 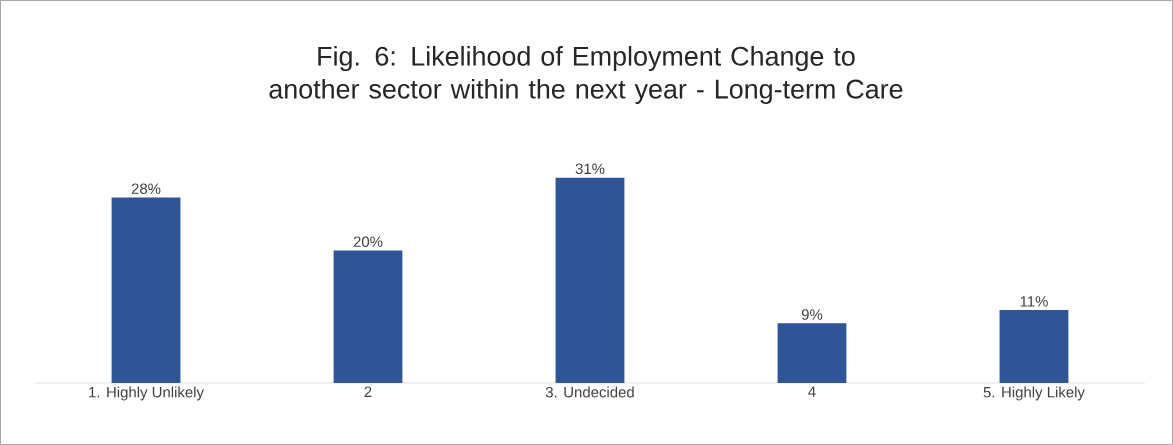 I want to click on data-label: 20%, so click(x=368, y=241).